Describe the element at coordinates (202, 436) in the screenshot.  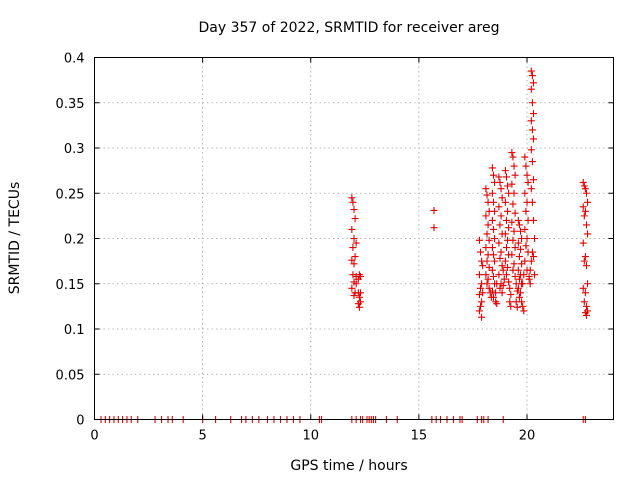
I see `x-tick-label: 5` at that location.